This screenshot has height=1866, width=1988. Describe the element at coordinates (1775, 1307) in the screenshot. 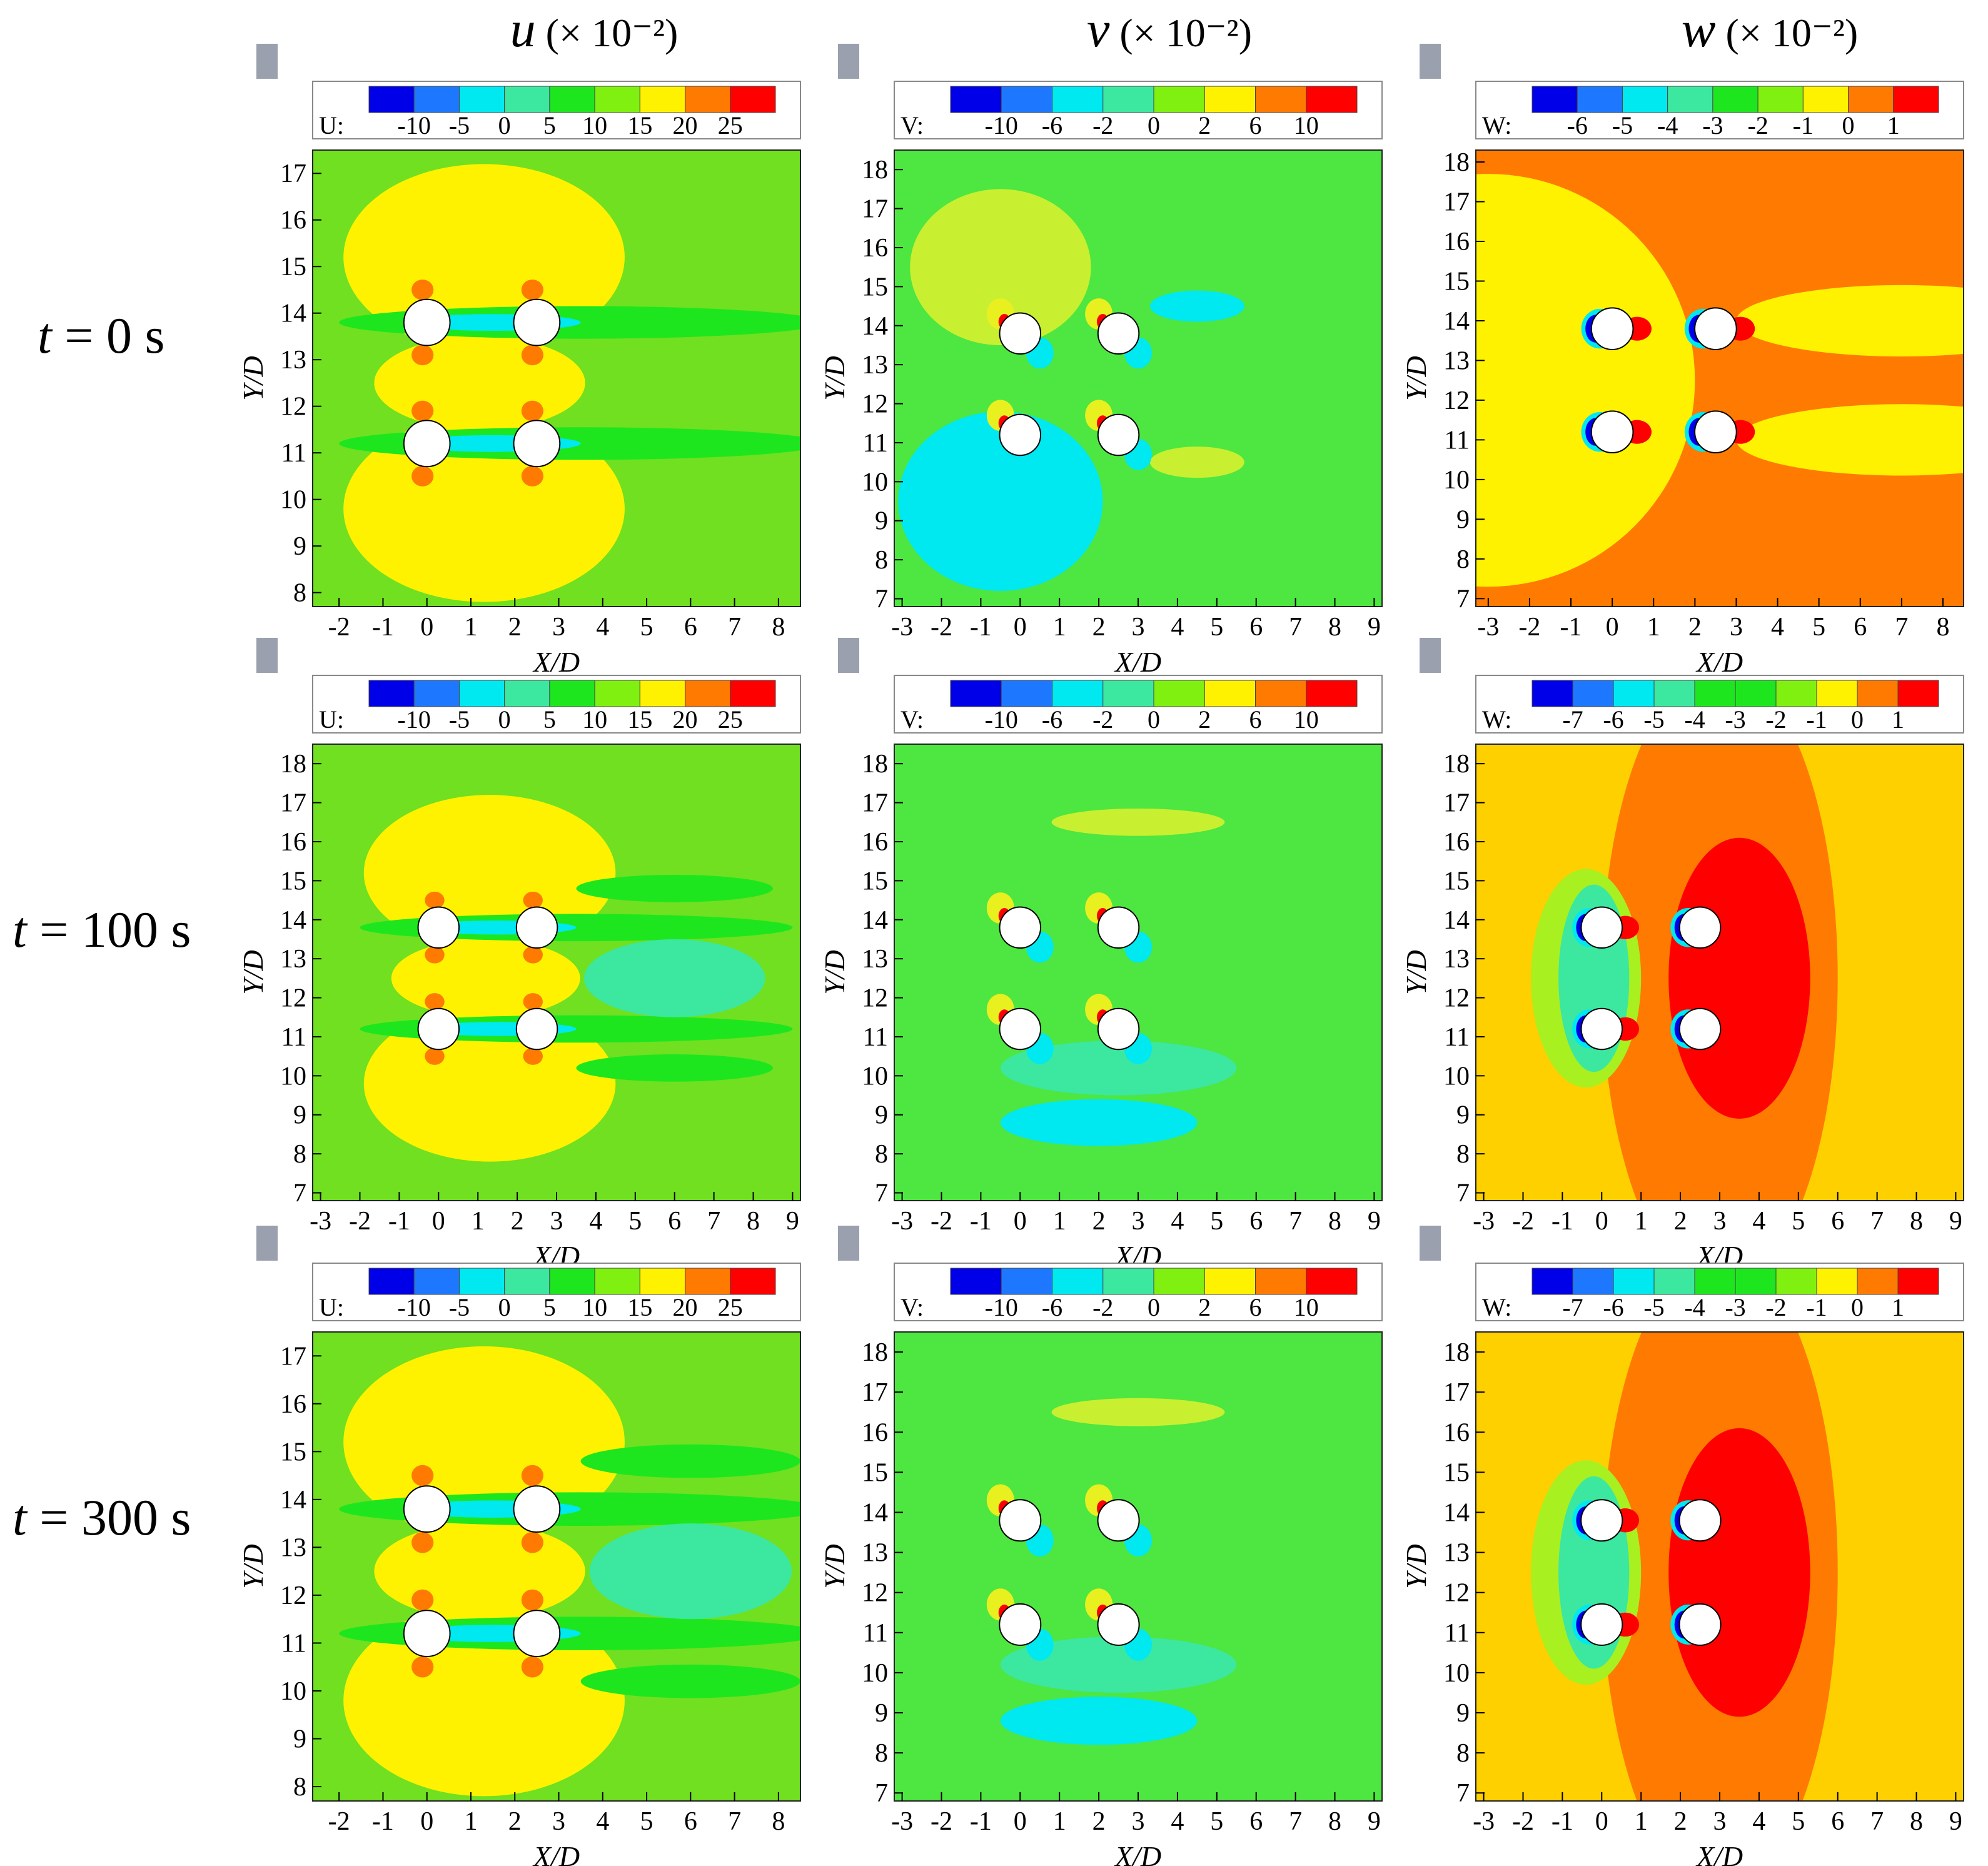

I see `legend-tick-label: -2` at that location.